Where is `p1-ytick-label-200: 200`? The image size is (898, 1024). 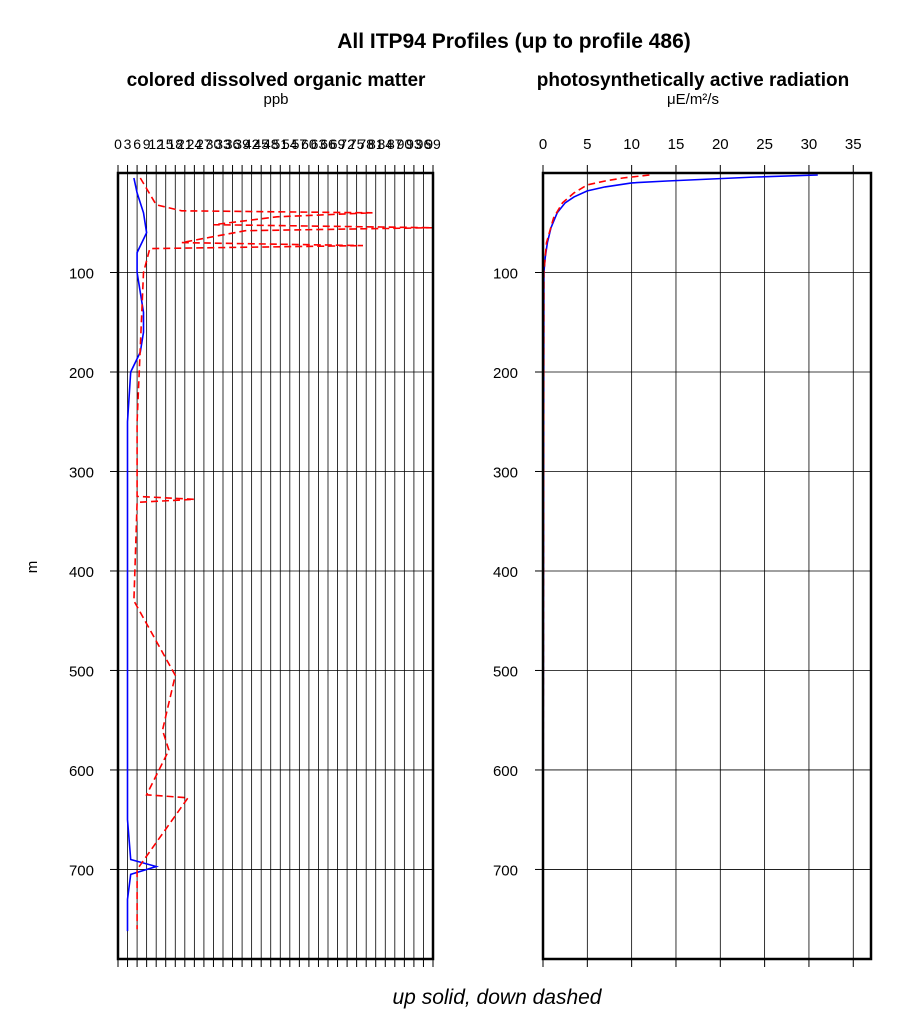
p1-ytick-label-200: 200 is located at coordinates (505, 373).